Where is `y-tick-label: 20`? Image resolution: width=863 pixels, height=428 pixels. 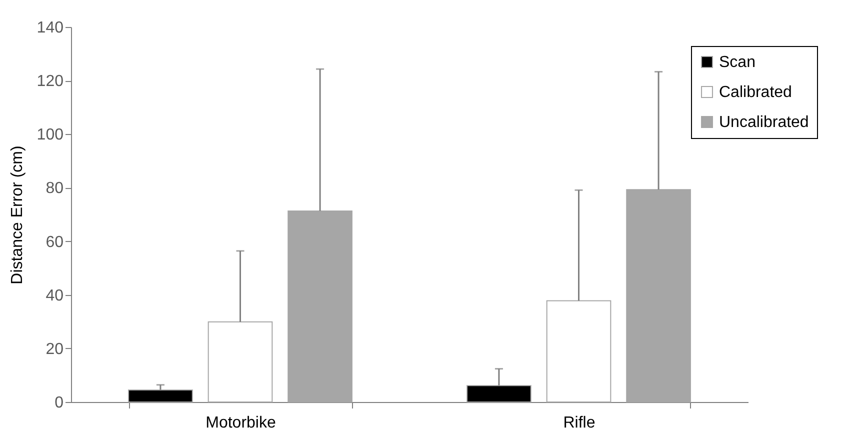 y-tick-label: 20 is located at coordinates (55, 349).